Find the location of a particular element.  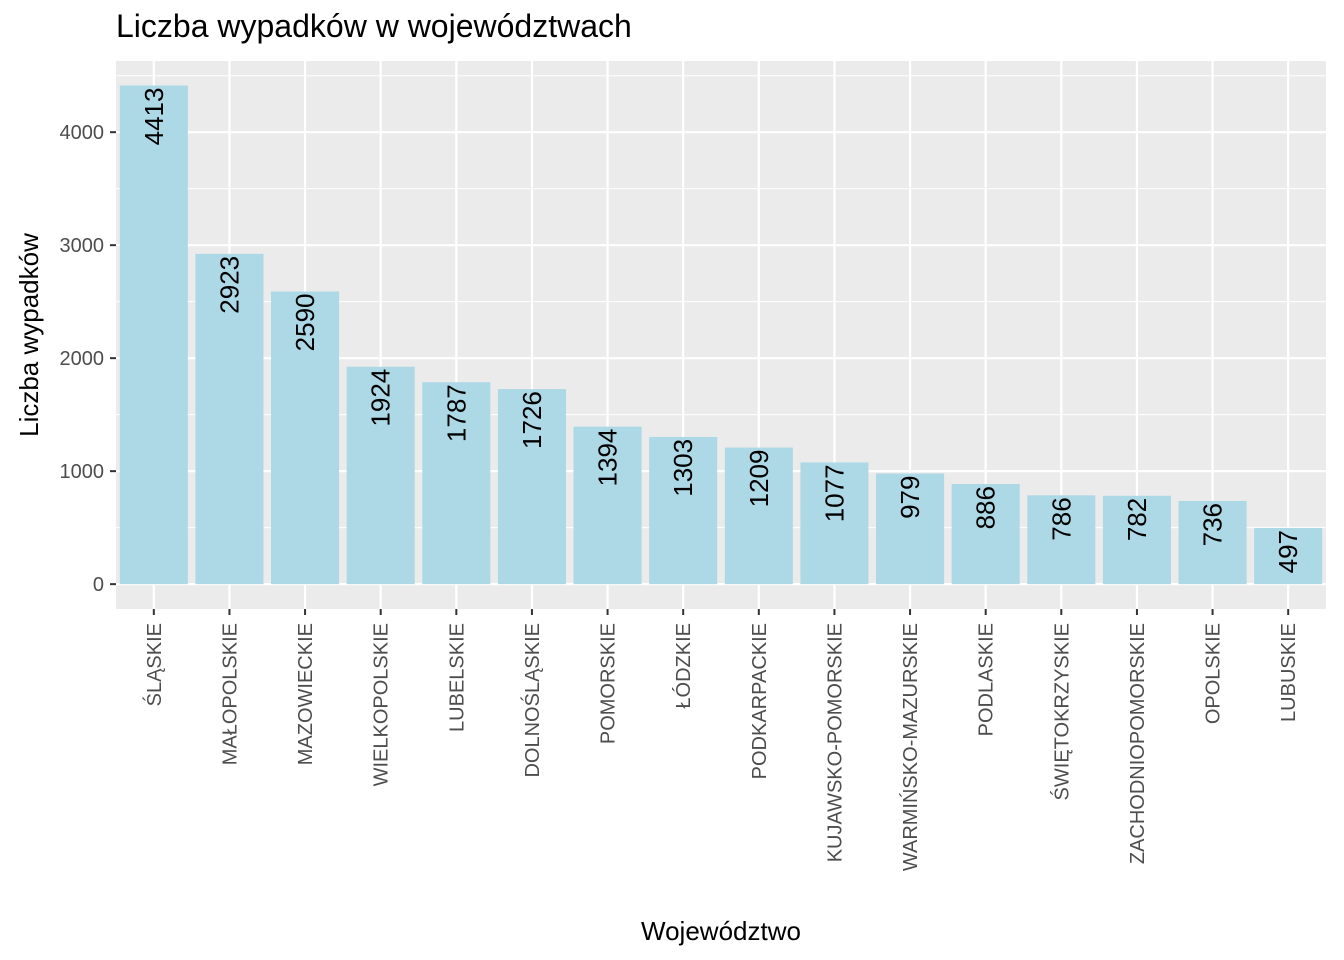

bar-value-label: 2590 is located at coordinates (305, 322).